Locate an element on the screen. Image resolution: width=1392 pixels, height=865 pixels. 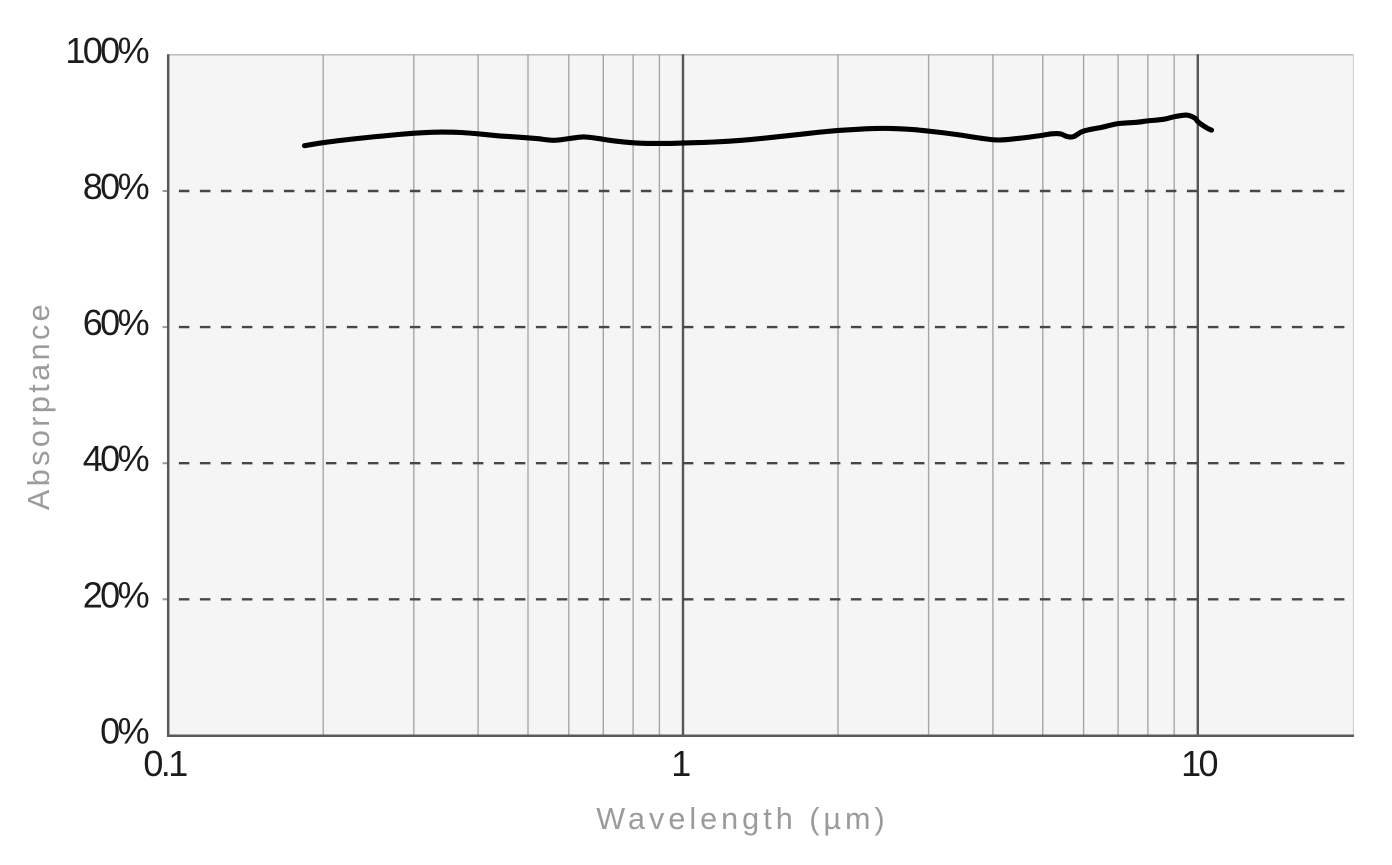
svg-text: 100% is located at coordinates (106, 50).